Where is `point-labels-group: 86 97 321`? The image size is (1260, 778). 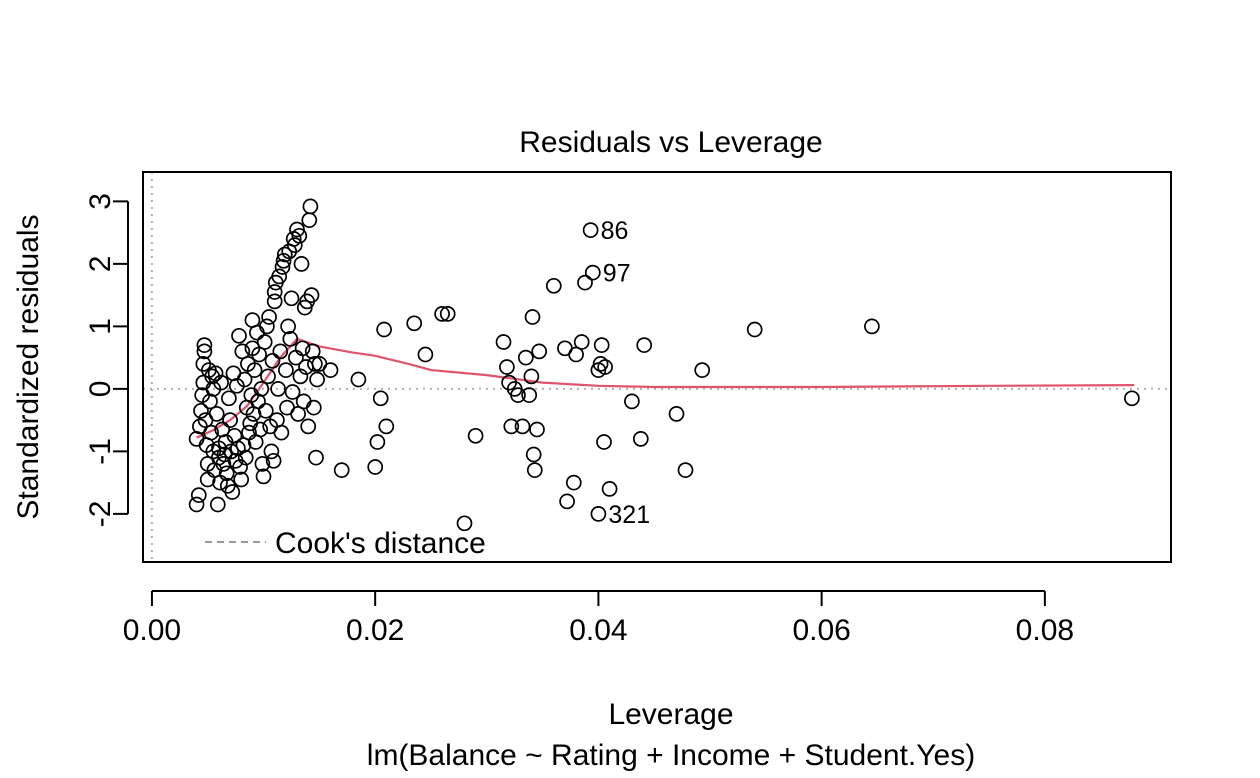 point-labels-group: 86 97 321 is located at coordinates (626, 373).